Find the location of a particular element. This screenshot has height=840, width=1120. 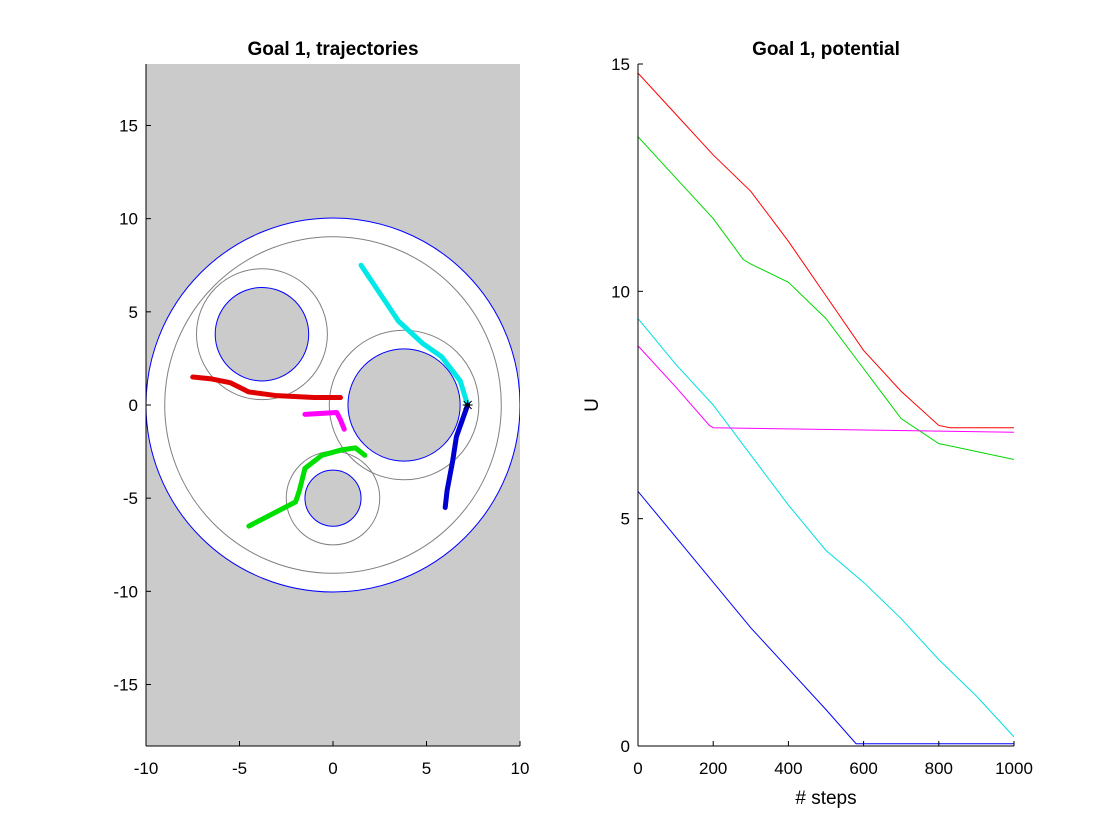

potential-title: Goal 1, potential is located at coordinates (826, 49).